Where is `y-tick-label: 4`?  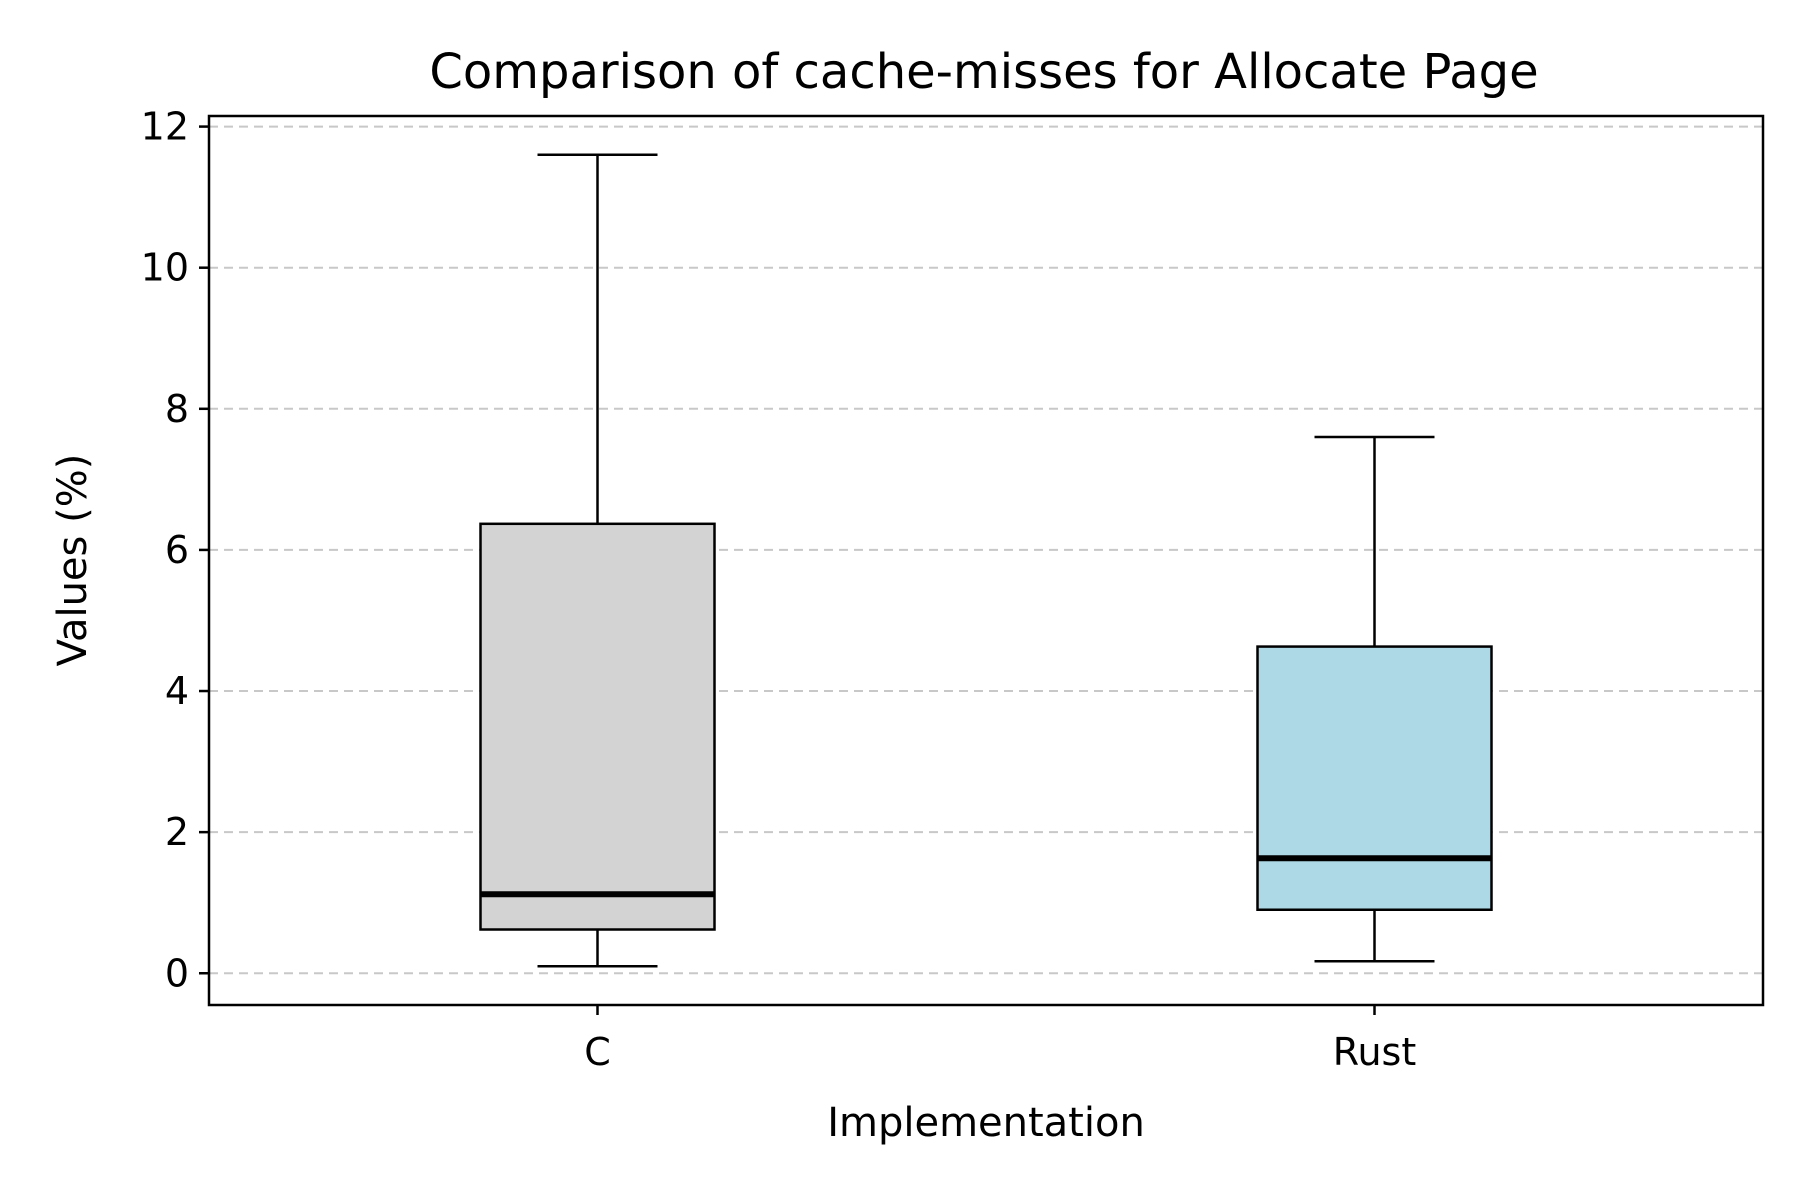
y-tick-label: 4 is located at coordinates (177, 691).